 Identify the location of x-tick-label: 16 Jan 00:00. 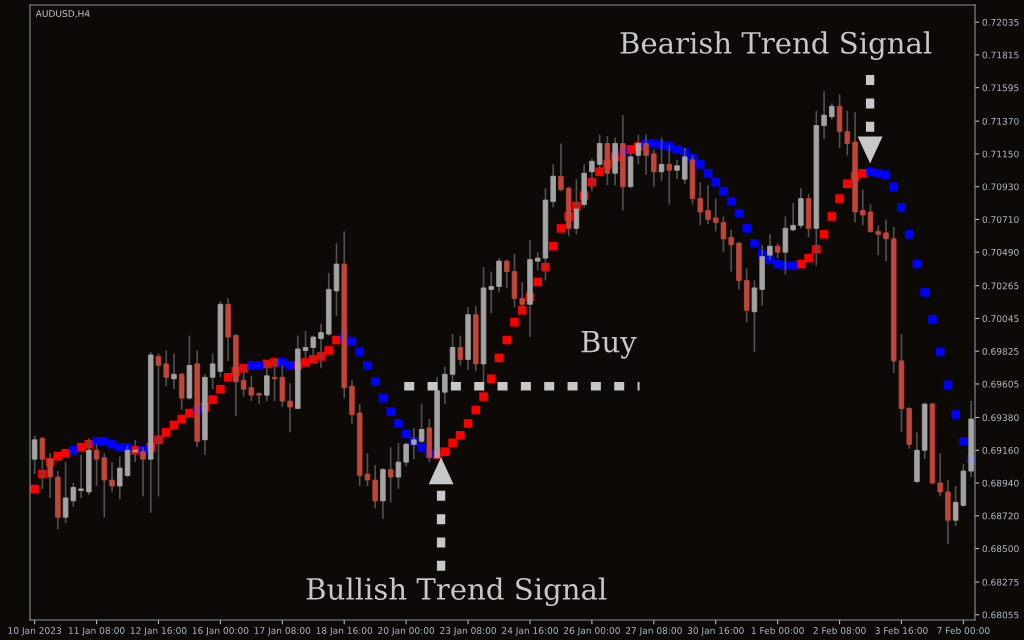
(220, 631).